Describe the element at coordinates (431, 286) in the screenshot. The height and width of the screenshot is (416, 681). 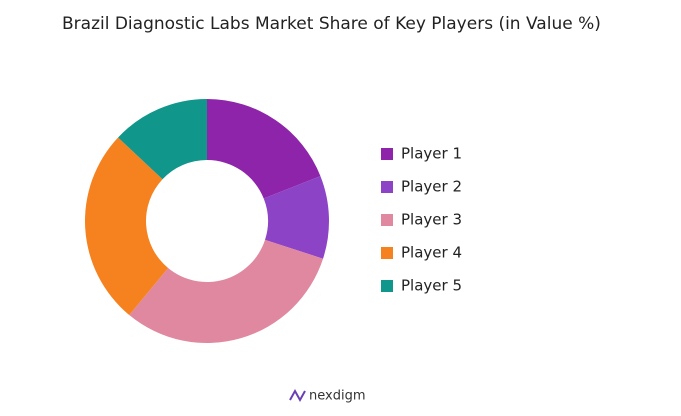
I see `legend-label: Player 5` at that location.